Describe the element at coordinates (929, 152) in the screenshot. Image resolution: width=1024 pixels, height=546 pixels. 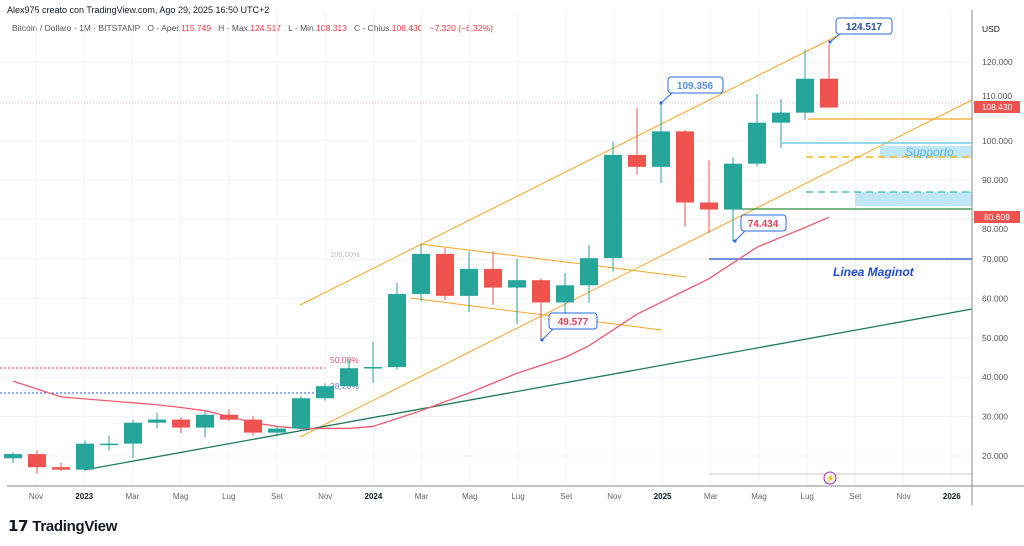
I see `support-label: Supporto` at that location.